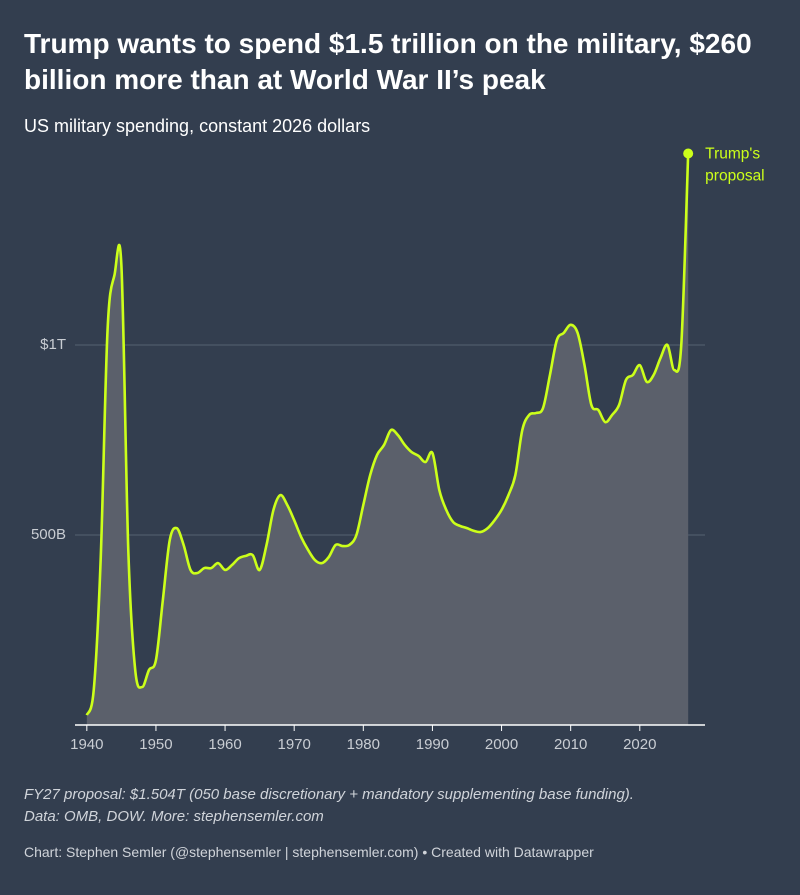 The image size is (800, 895). I want to click on end-point, so click(688, 153).